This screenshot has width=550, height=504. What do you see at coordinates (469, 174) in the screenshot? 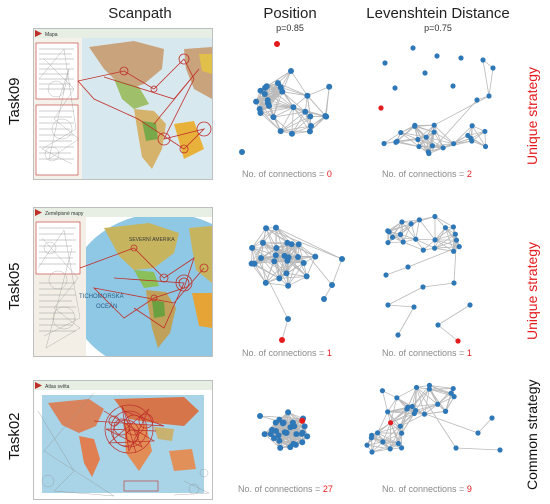
I see `connections-value: 2` at bounding box center [469, 174].